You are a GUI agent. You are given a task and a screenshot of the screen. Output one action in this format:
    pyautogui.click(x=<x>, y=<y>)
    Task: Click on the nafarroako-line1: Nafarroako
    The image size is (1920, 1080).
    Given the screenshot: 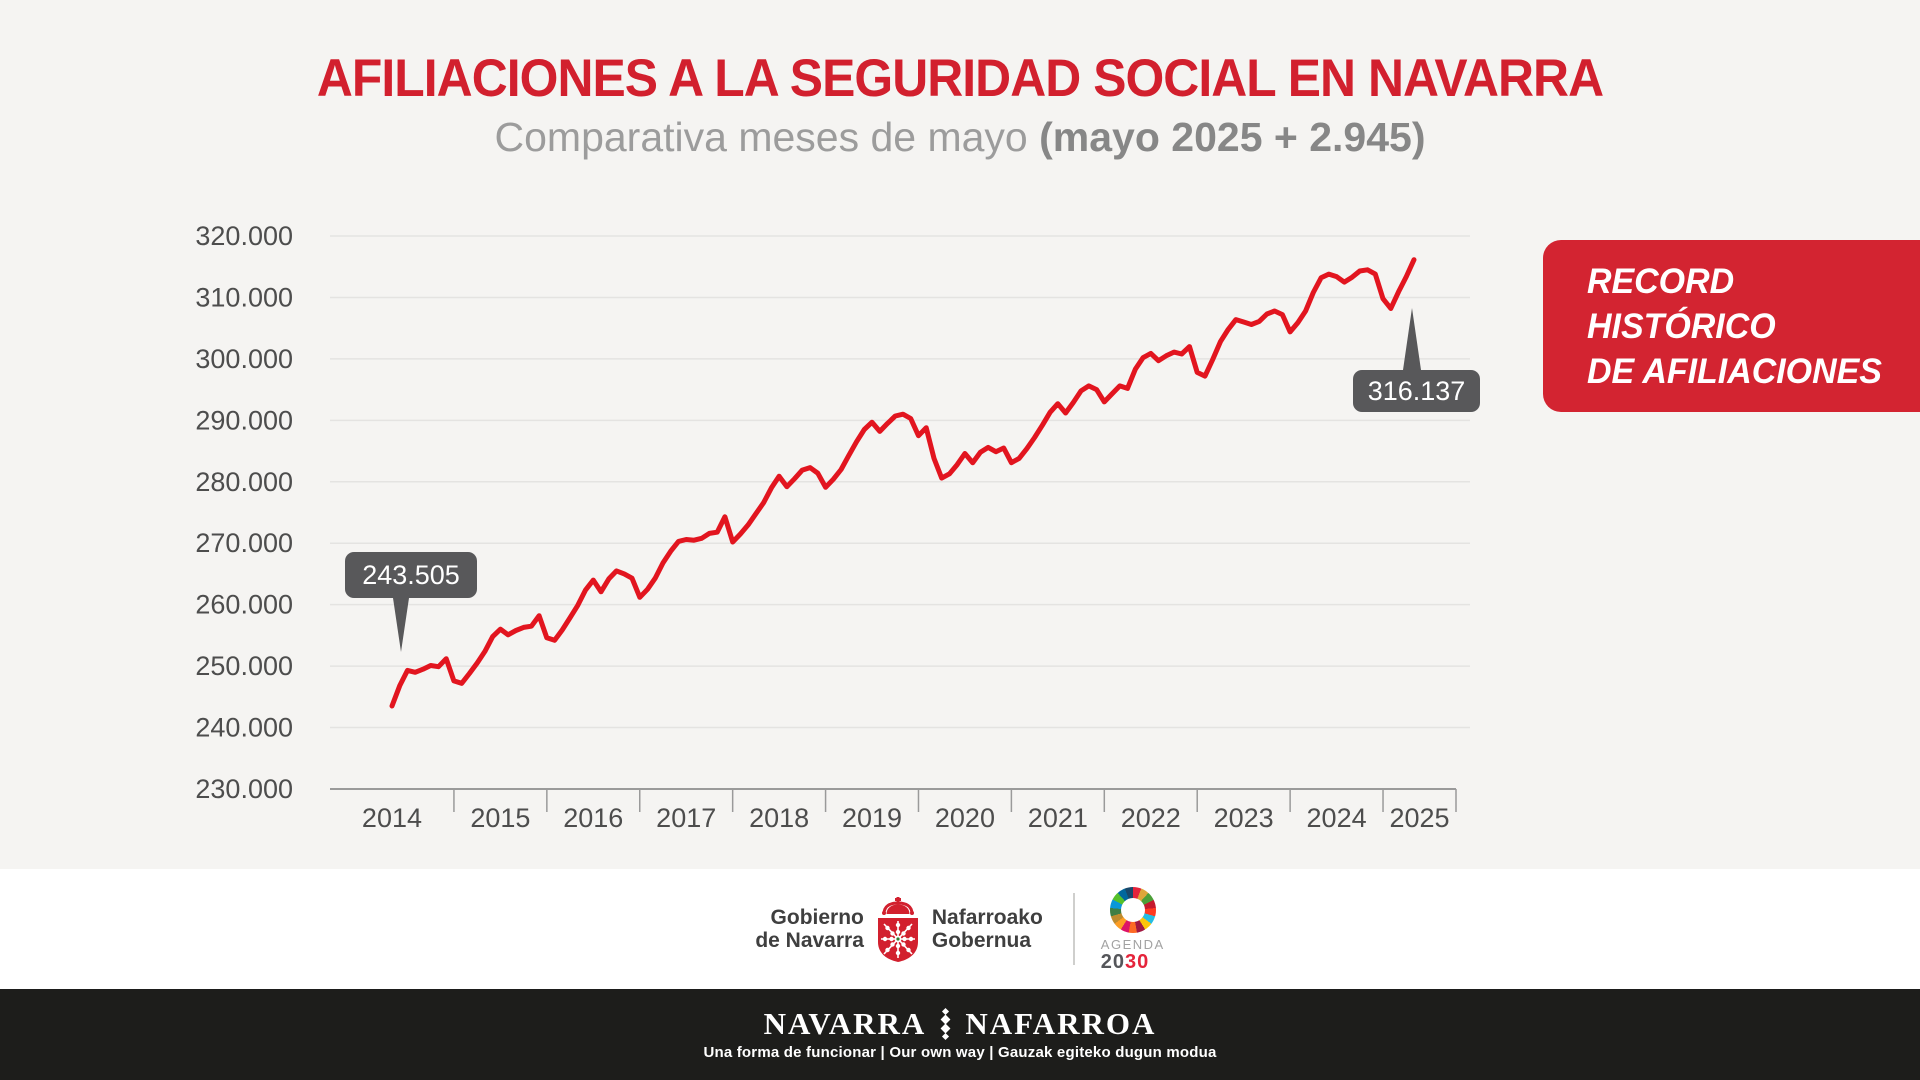 What is the action you would take?
    pyautogui.click(x=987, y=917)
    